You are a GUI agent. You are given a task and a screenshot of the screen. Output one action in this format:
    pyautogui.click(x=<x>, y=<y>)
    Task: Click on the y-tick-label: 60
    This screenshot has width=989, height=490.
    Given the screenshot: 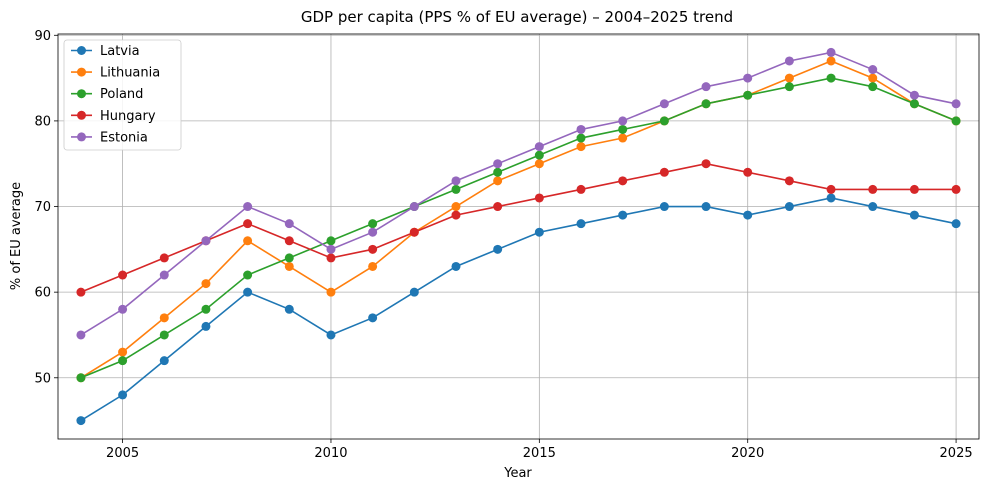 What is the action you would take?
    pyautogui.click(x=42, y=293)
    